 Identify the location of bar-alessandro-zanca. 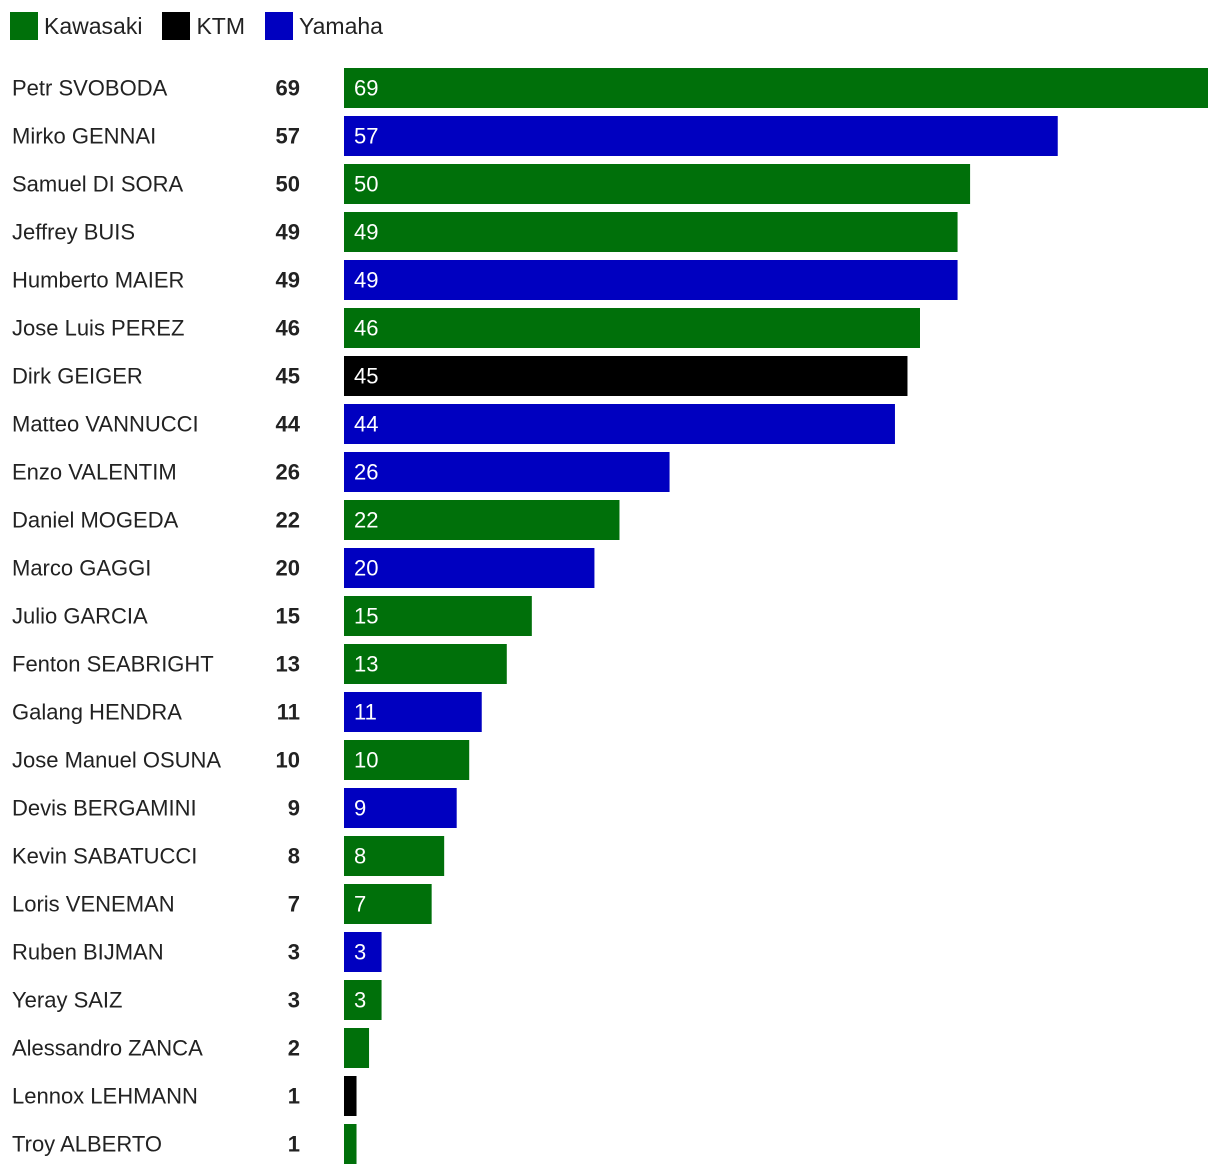
(357, 1048).